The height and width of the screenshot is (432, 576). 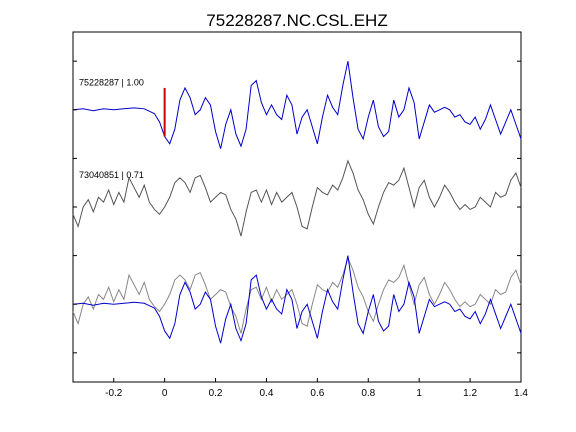 What do you see at coordinates (317, 393) in the screenshot?
I see `x-tick-label: 0.6` at bounding box center [317, 393].